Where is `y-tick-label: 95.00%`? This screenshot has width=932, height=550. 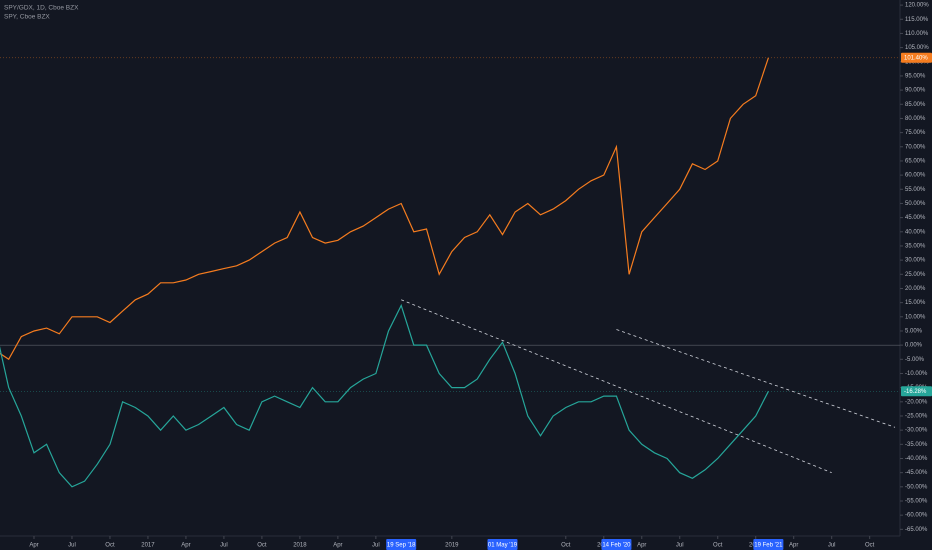 y-tick-label: 95.00% is located at coordinates (915, 77).